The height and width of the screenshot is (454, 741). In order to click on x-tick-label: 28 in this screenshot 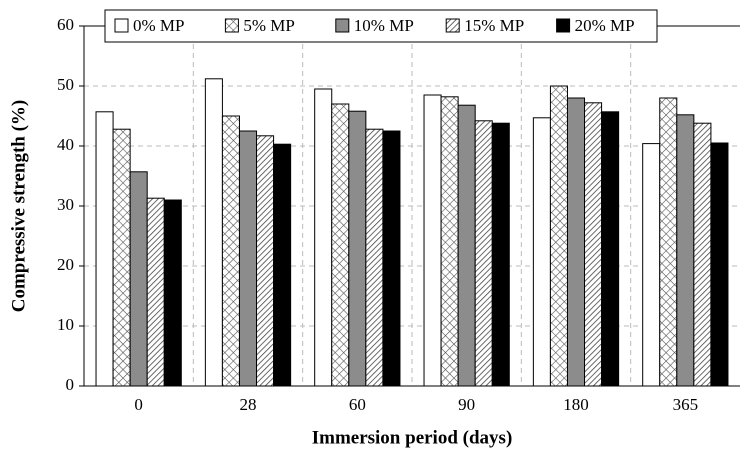, I will do `click(248, 404)`.